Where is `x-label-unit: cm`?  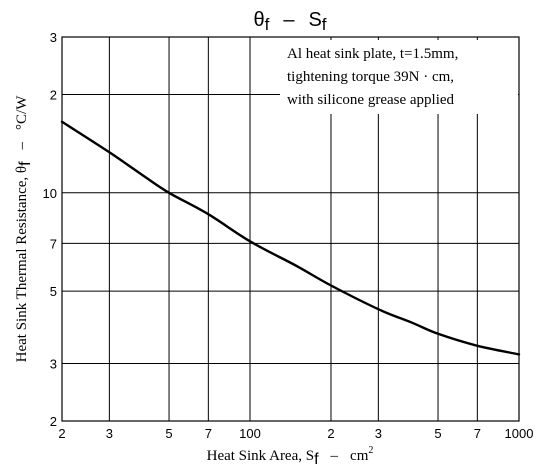
x-label-unit: cm is located at coordinates (359, 456).